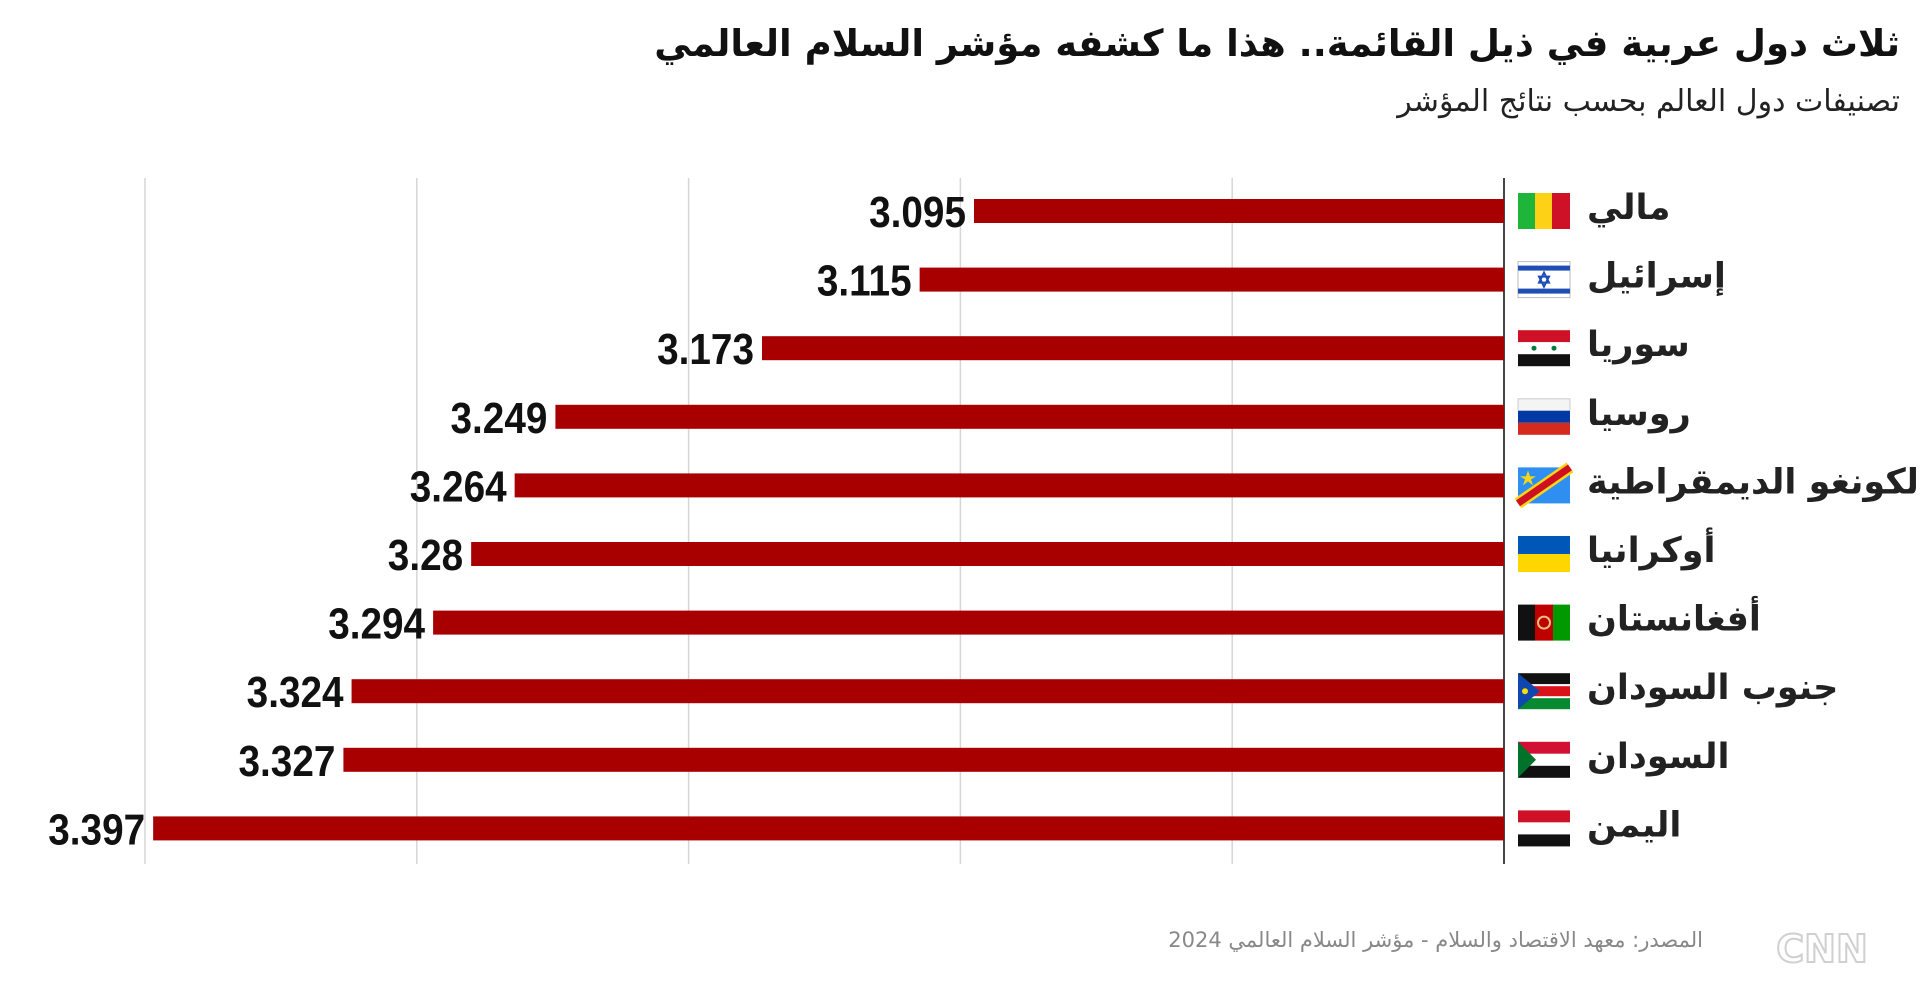  Describe the element at coordinates (1638, 345) in the screenshot. I see `country-label: سوريا` at that location.